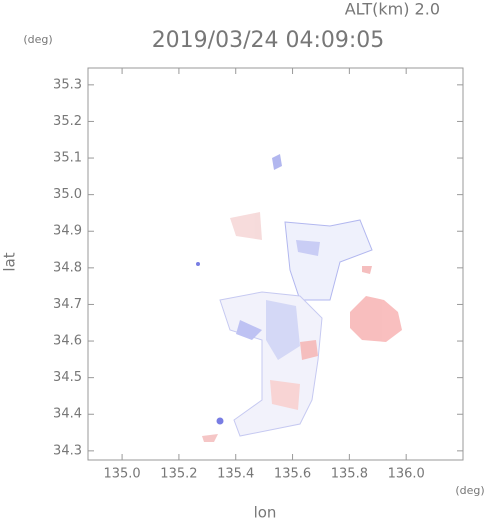  I want to click on x-tick-label: 135.0, so click(121, 474).